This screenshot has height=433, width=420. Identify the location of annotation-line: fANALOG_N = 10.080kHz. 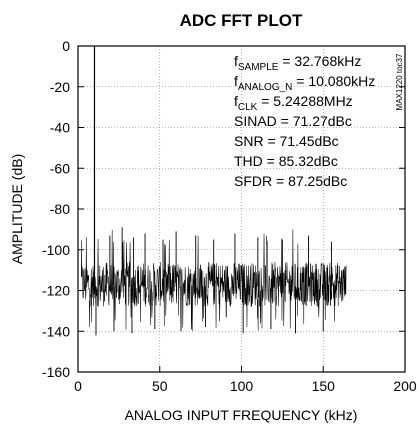
(304, 83).